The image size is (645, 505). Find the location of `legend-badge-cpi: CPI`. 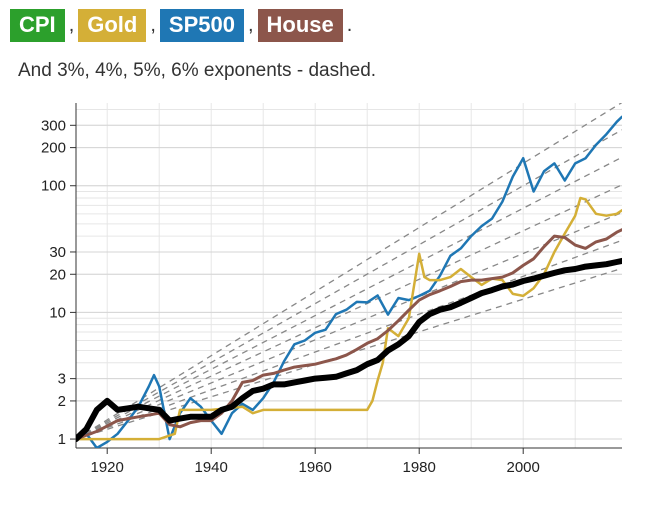

legend-badge-cpi: CPI is located at coordinates (37, 25).